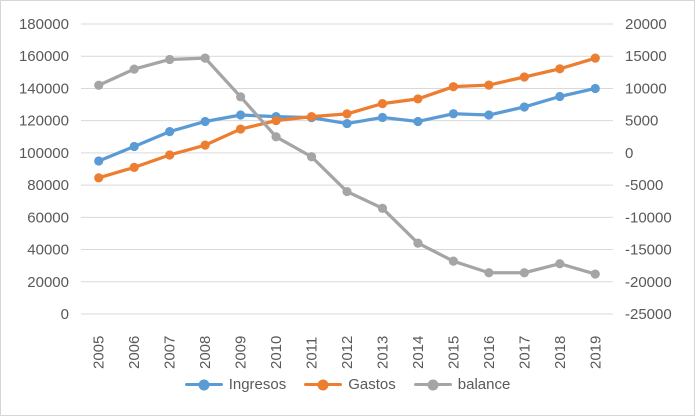  I want to click on right-axis-tick-label: -10000, so click(648, 217).